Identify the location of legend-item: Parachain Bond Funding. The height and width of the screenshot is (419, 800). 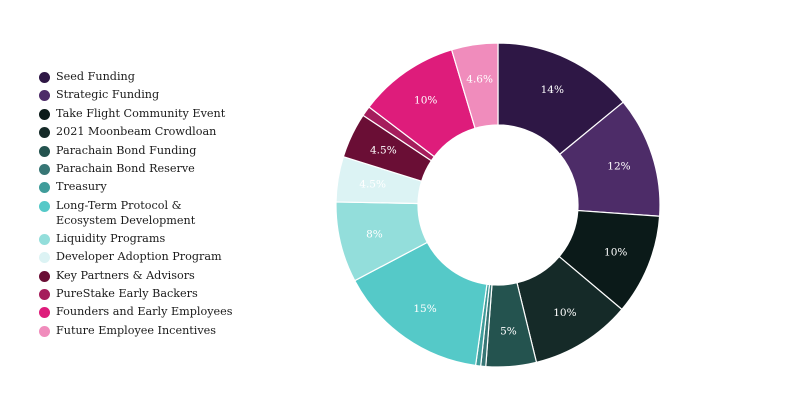
(141, 151).